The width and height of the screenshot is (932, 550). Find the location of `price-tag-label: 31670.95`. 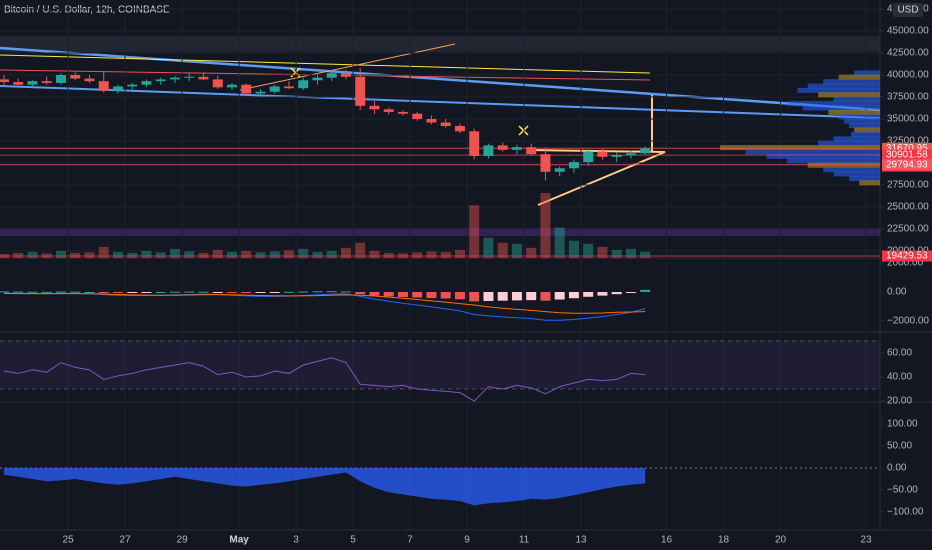

price-tag-label: 31670.95 is located at coordinates (907, 148).